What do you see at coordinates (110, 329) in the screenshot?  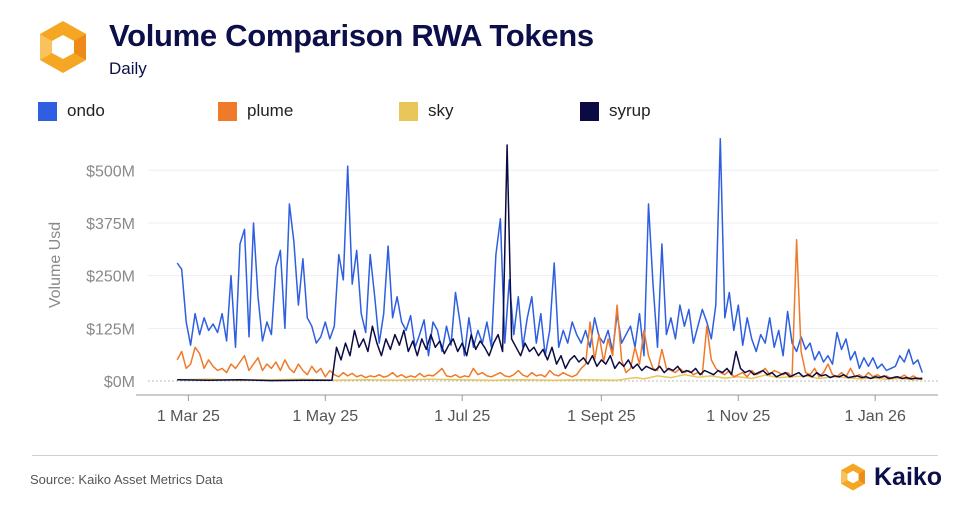 I see `y-tick-label: $125M` at bounding box center [110, 329].